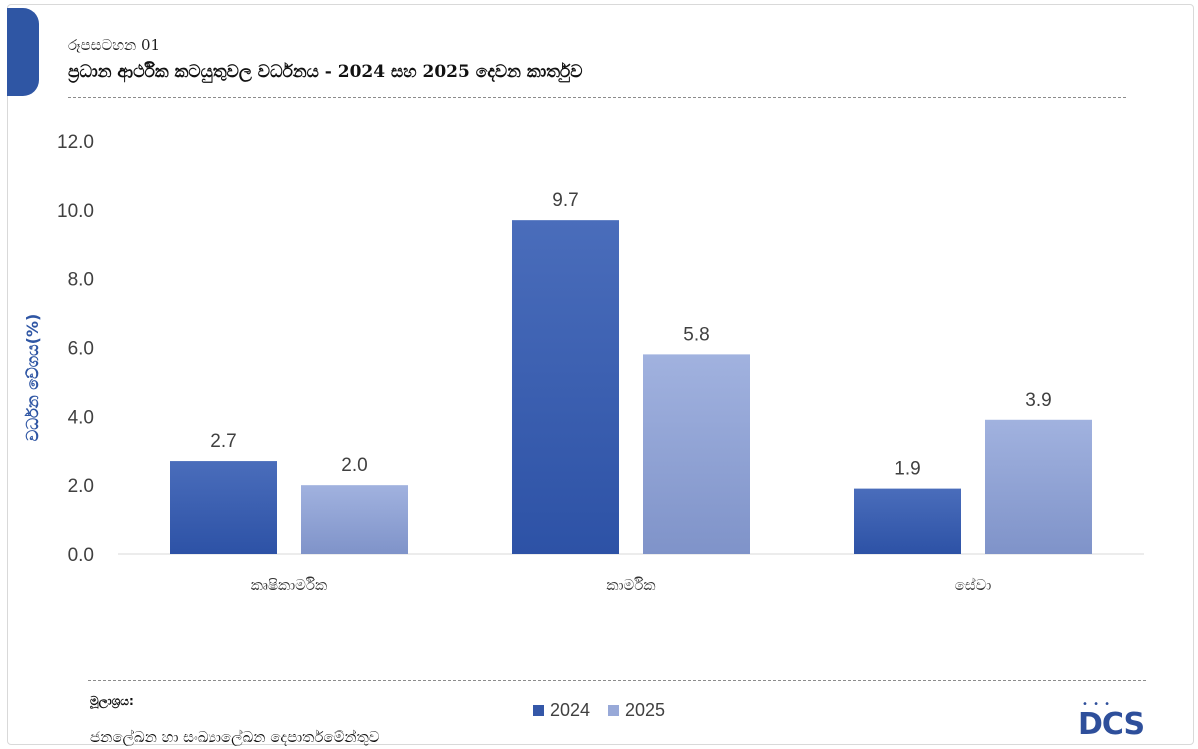 Image resolution: width=1198 pixels, height=749 pixels. Describe the element at coordinates (81, 417) in the screenshot. I see `y-tick-label: 4.0` at that location.